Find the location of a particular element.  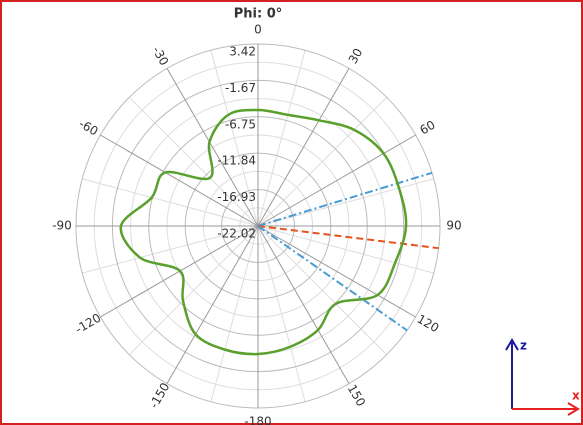

r-tick-label: -16.93 is located at coordinates (236, 197).